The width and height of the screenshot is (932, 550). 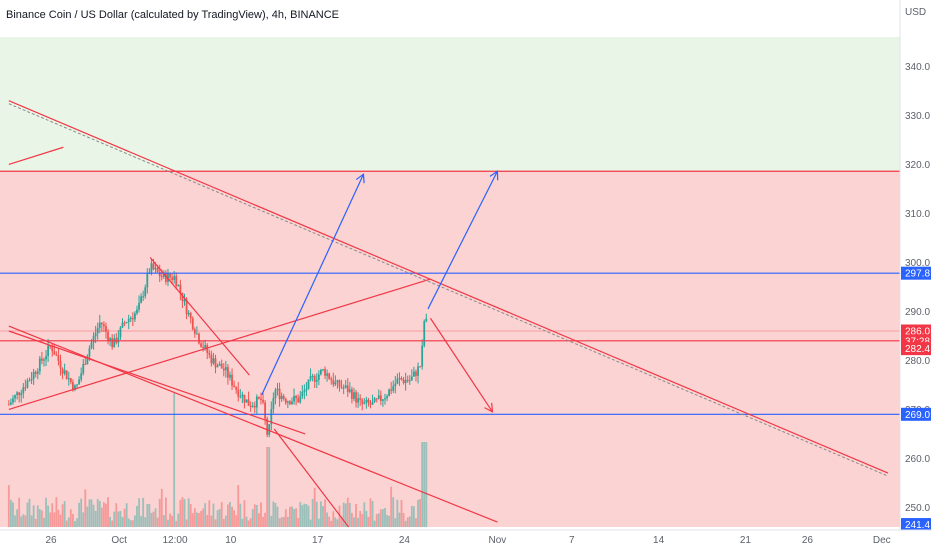 What do you see at coordinates (808, 540) in the screenshot?
I see `x-tick-label-10: 26` at bounding box center [808, 540].